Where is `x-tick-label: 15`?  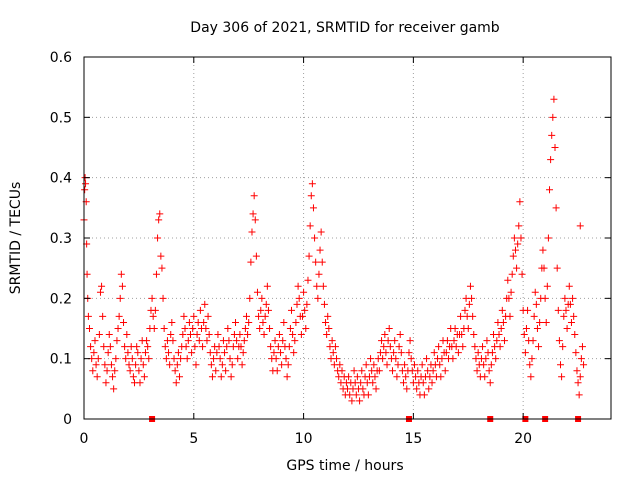 x-tick-label: 15 is located at coordinates (413, 439).